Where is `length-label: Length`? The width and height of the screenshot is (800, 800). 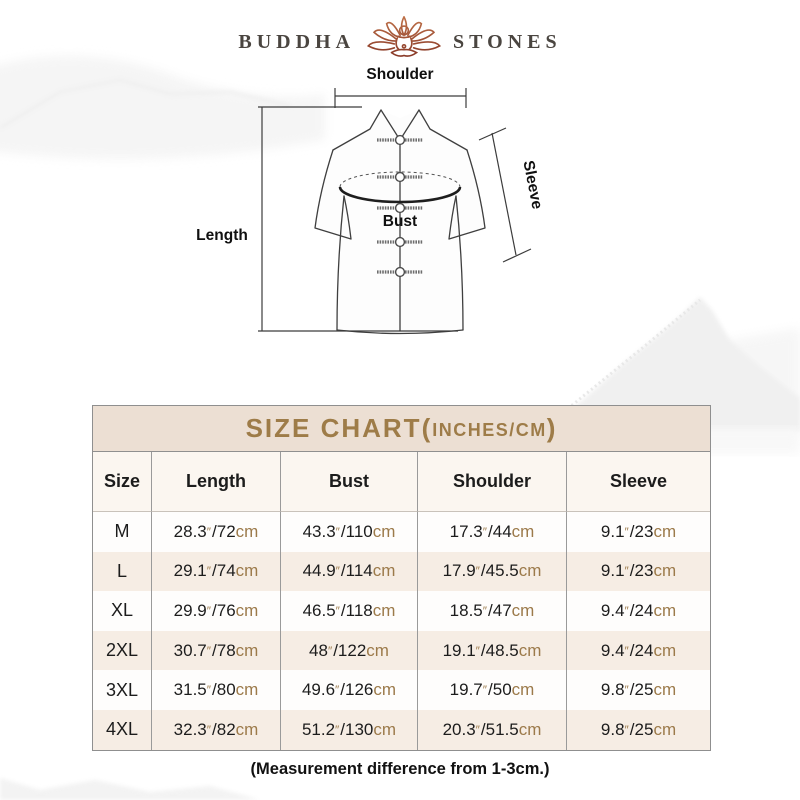
length-label: Length is located at coordinates (222, 235).